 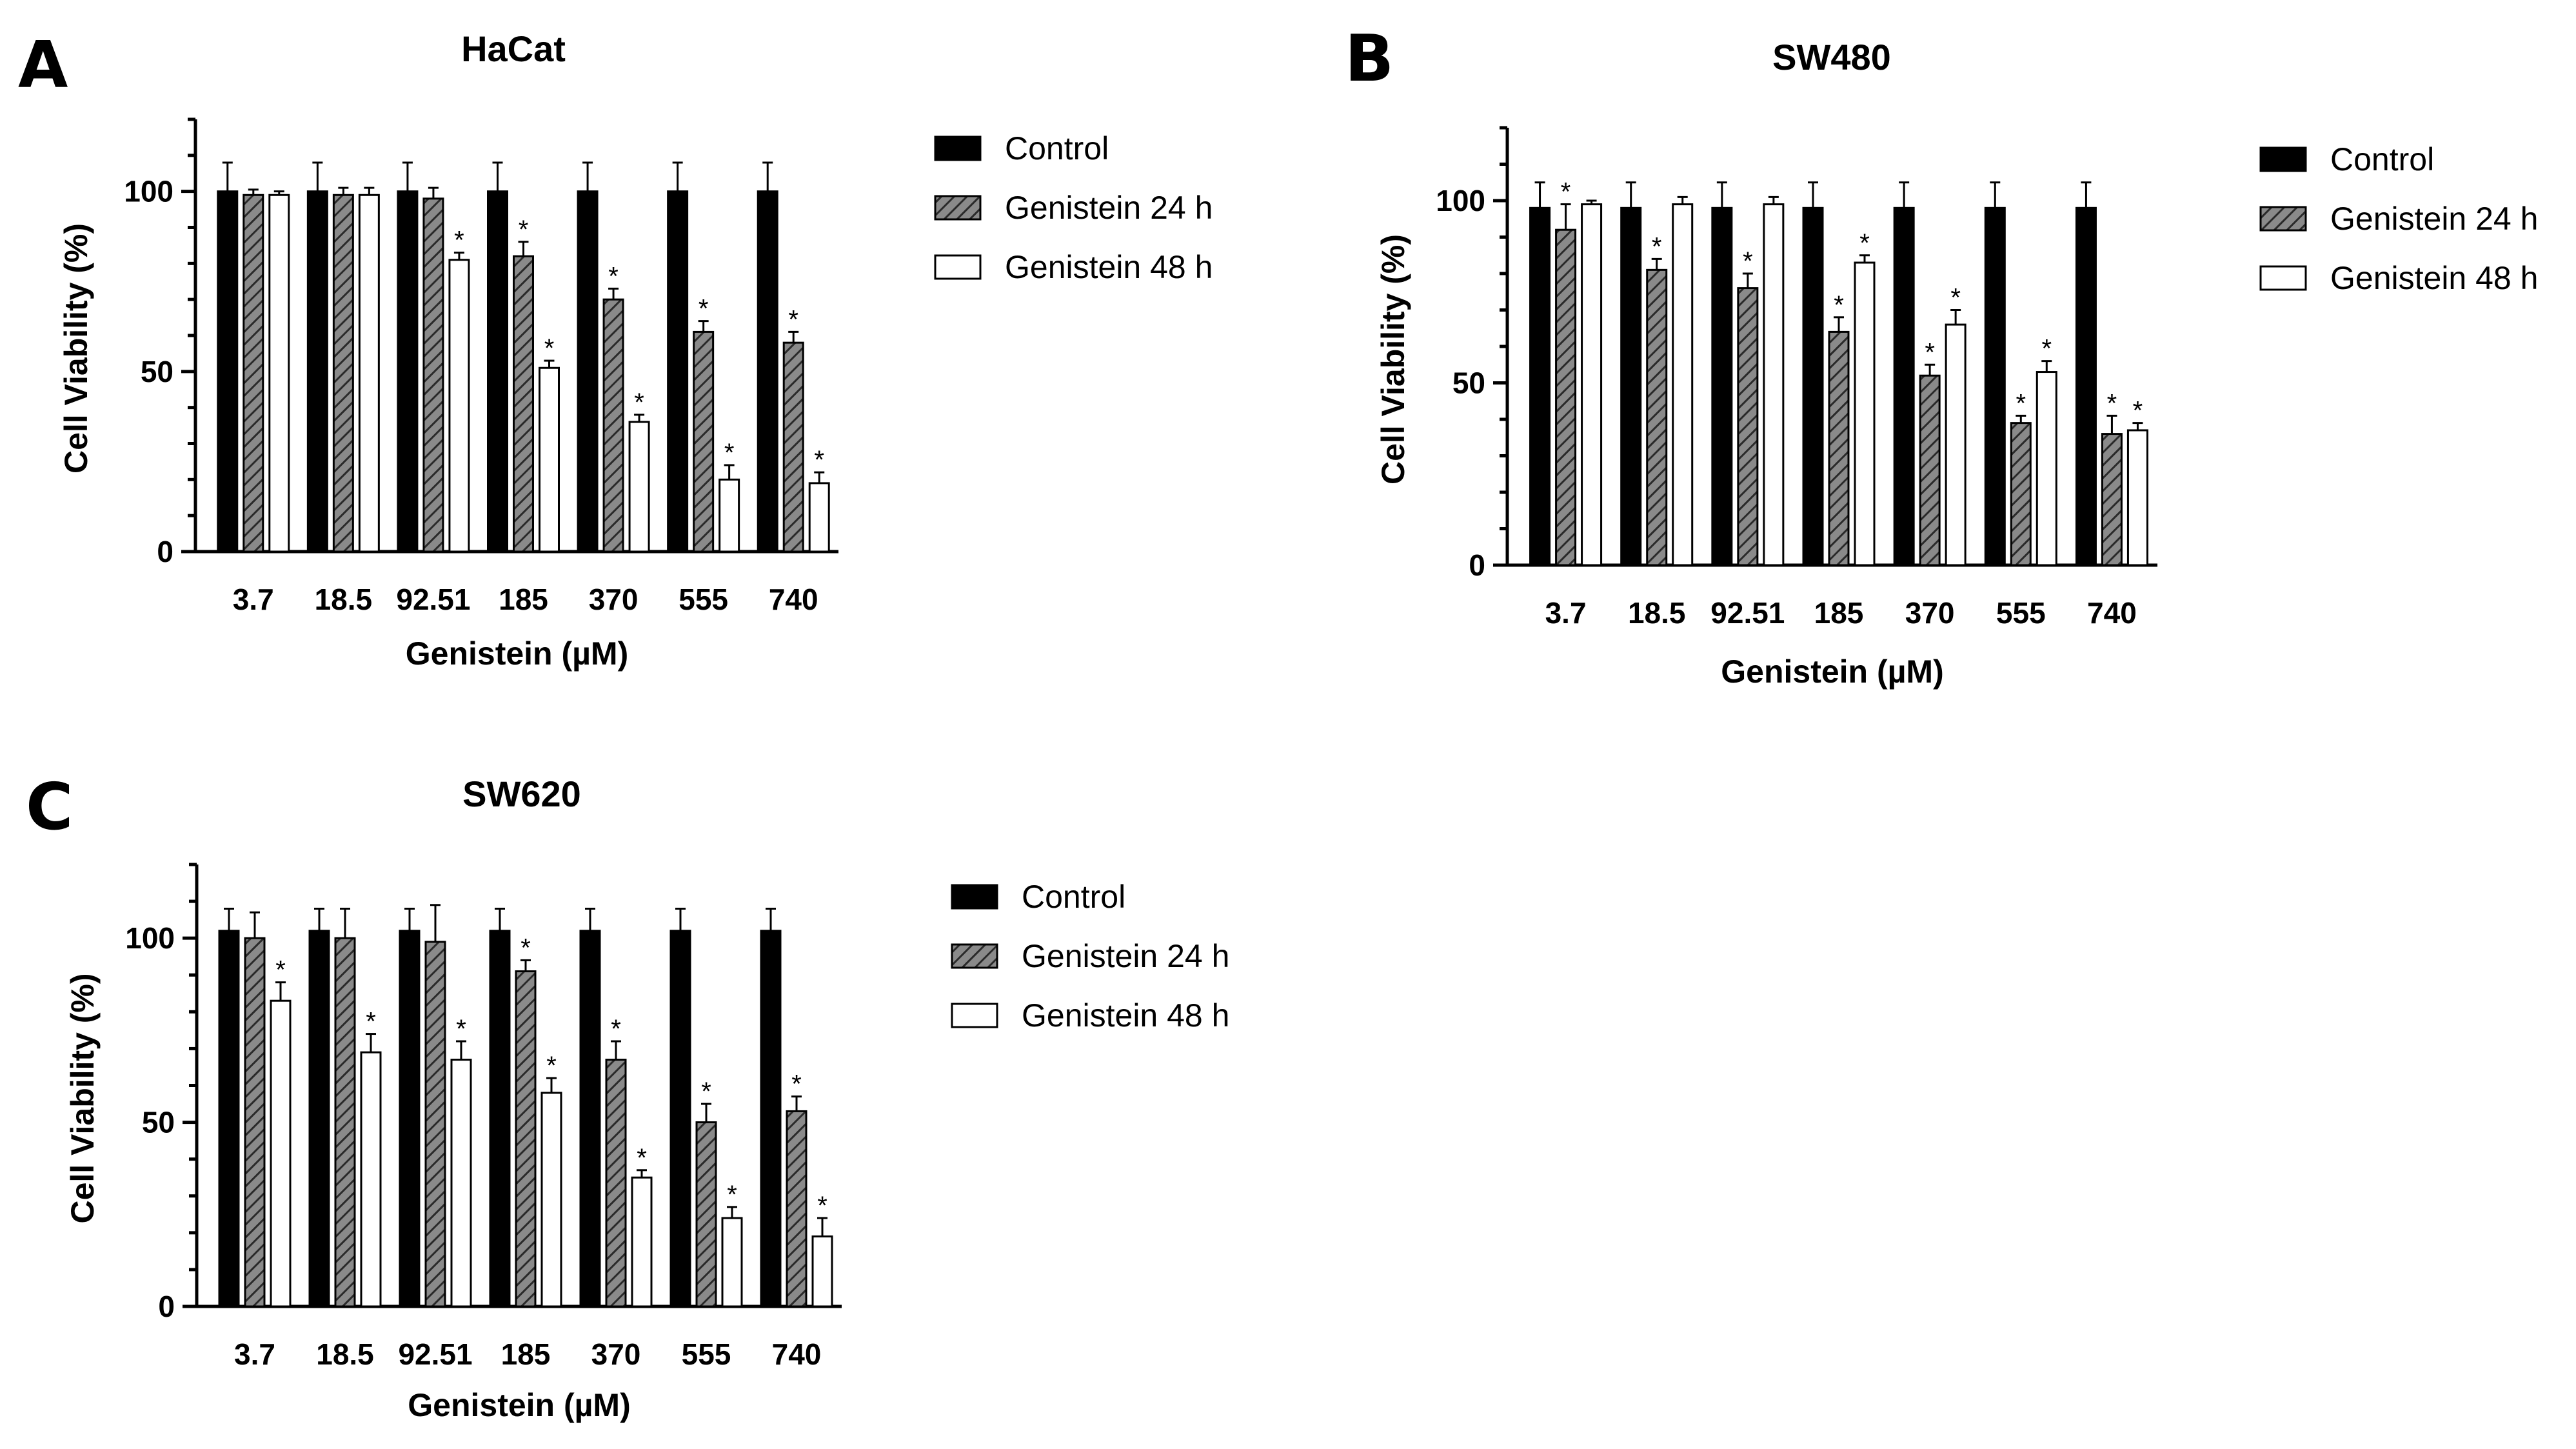 What do you see at coordinates (1831, 57) in the screenshot?
I see `chart-title: SW480` at bounding box center [1831, 57].